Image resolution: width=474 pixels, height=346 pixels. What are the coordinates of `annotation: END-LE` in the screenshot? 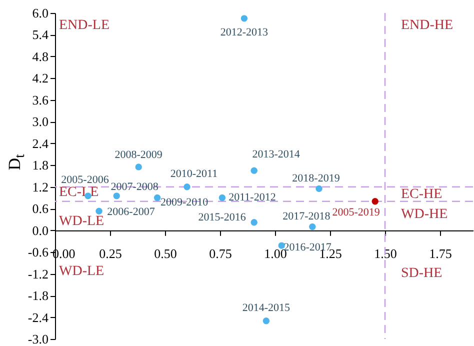 It's located at (84, 25).